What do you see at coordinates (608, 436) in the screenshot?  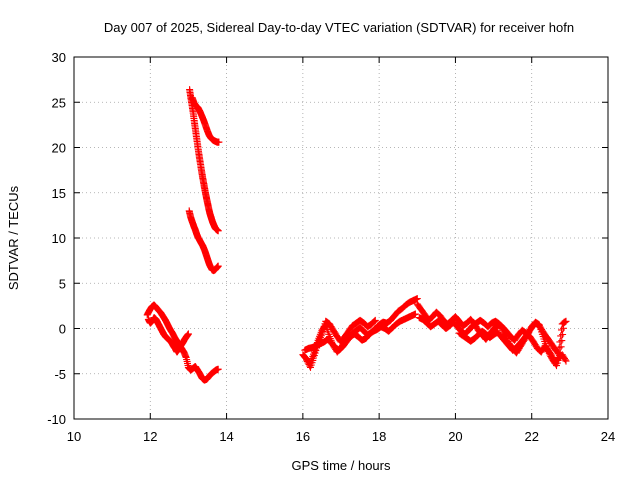 I see `x-tick-label: 24` at bounding box center [608, 436].